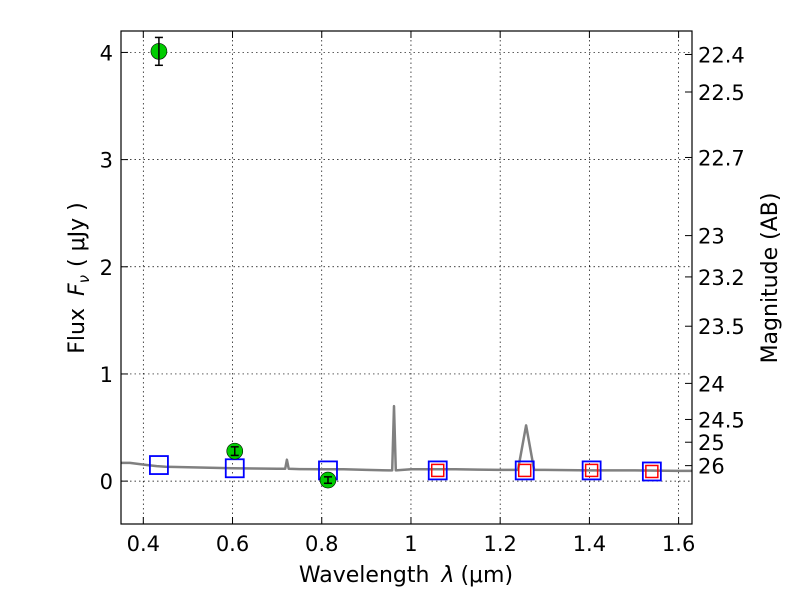 This screenshot has width=800, height=600. What do you see at coordinates (106, 268) in the screenshot?
I see `y-tick-label: 2` at bounding box center [106, 268].